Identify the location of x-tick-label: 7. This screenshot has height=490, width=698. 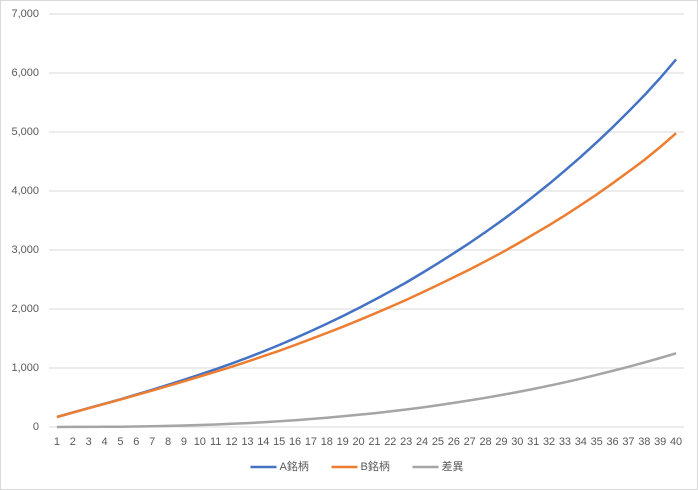
(152, 442).